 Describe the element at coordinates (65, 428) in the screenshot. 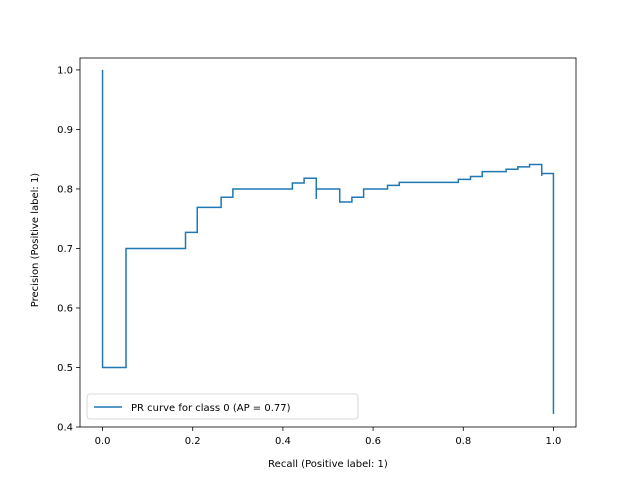

I see `y-tick-label: 0.4` at that location.